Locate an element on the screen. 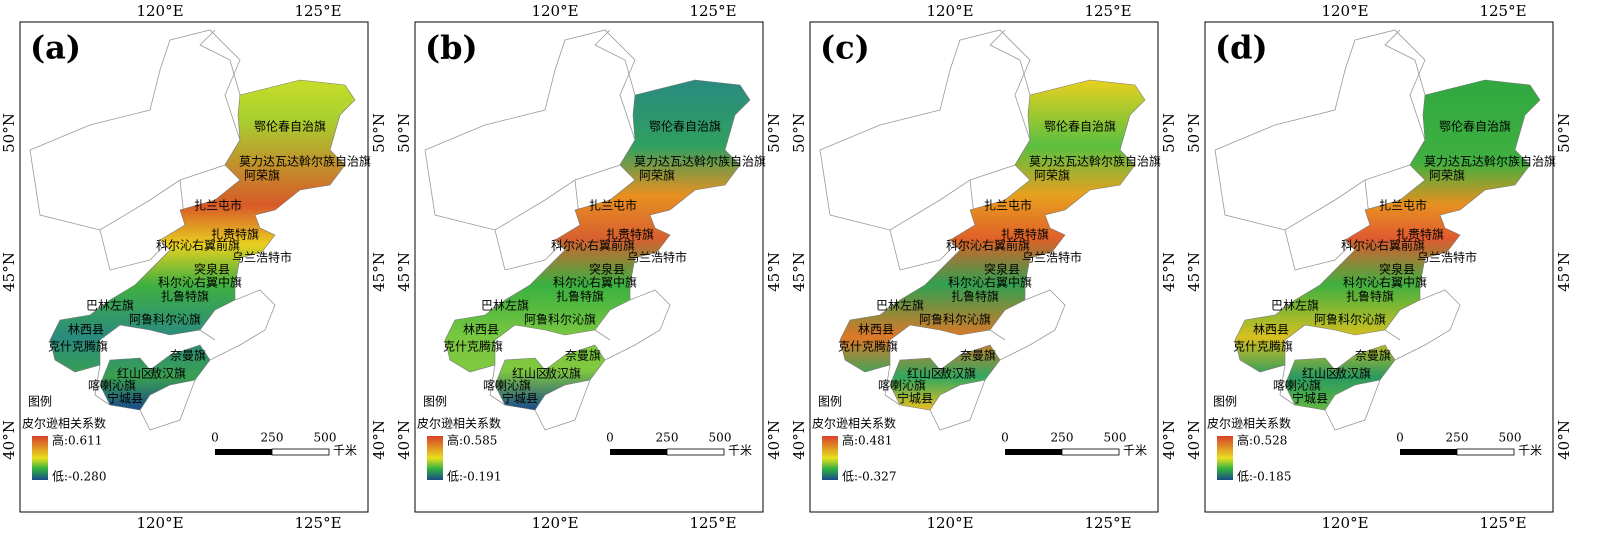  panel-label: (a) is located at coordinates (55, 48).